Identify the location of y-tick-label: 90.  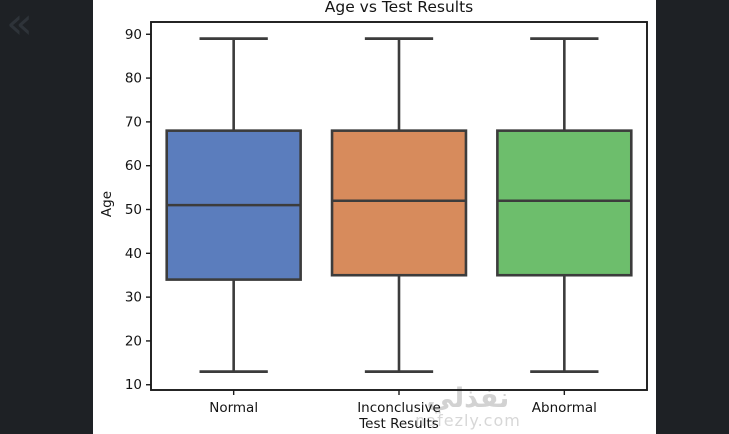
(133, 35).